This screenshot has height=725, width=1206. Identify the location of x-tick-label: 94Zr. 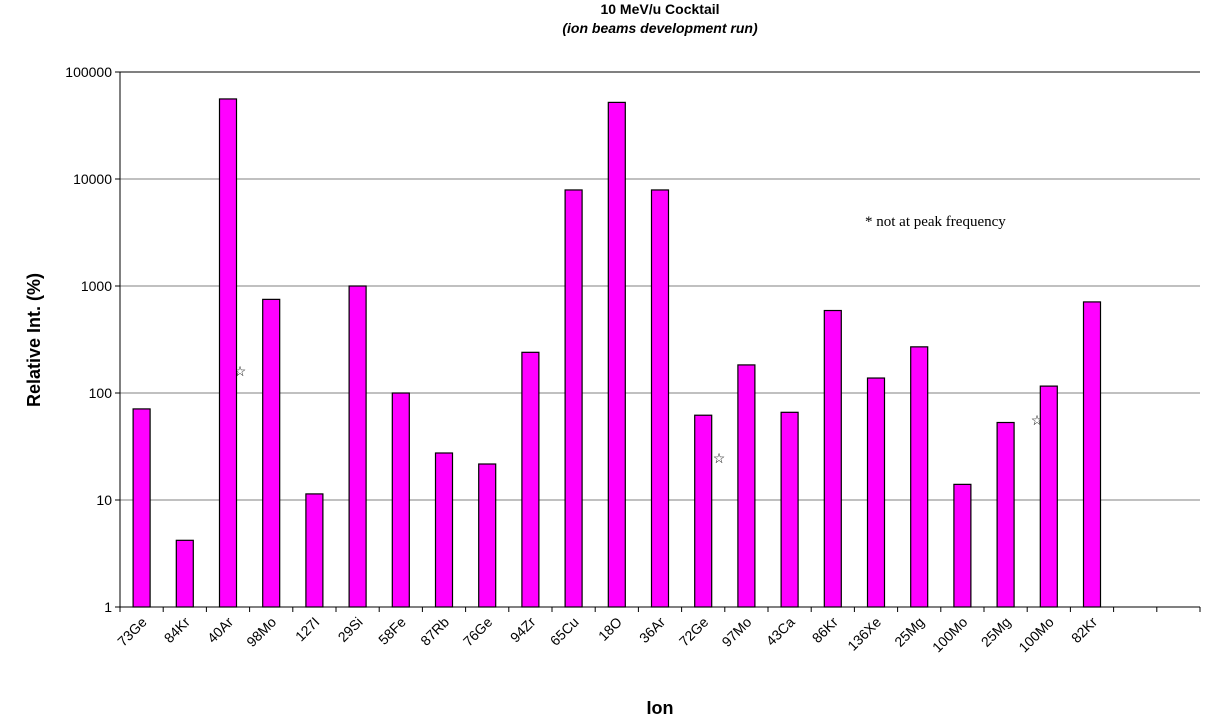
(523, 630).